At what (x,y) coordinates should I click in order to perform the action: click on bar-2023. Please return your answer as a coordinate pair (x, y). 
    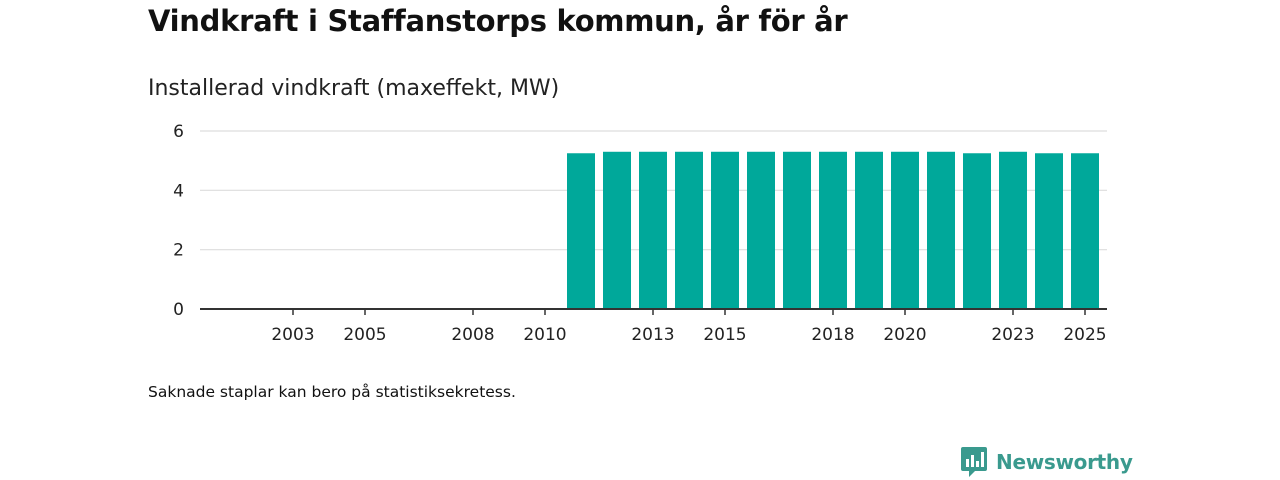
    Looking at the image, I should click on (1013, 230).